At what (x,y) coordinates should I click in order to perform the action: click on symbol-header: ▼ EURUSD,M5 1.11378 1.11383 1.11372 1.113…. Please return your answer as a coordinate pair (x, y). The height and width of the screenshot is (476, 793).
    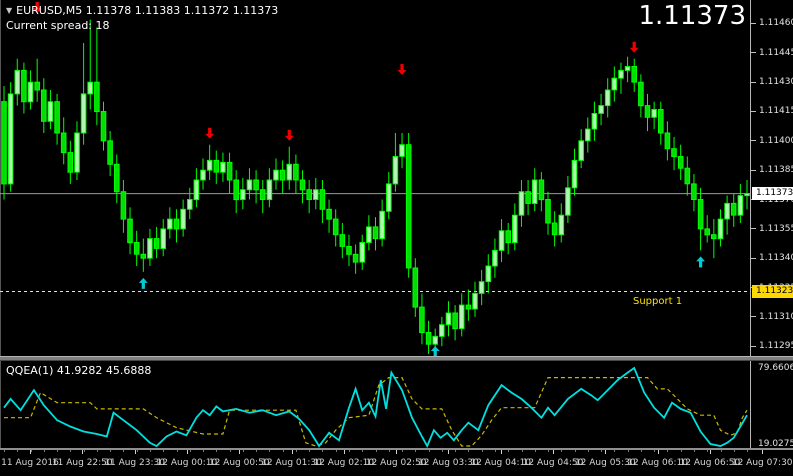
    Looking at the image, I should click on (142, 10).